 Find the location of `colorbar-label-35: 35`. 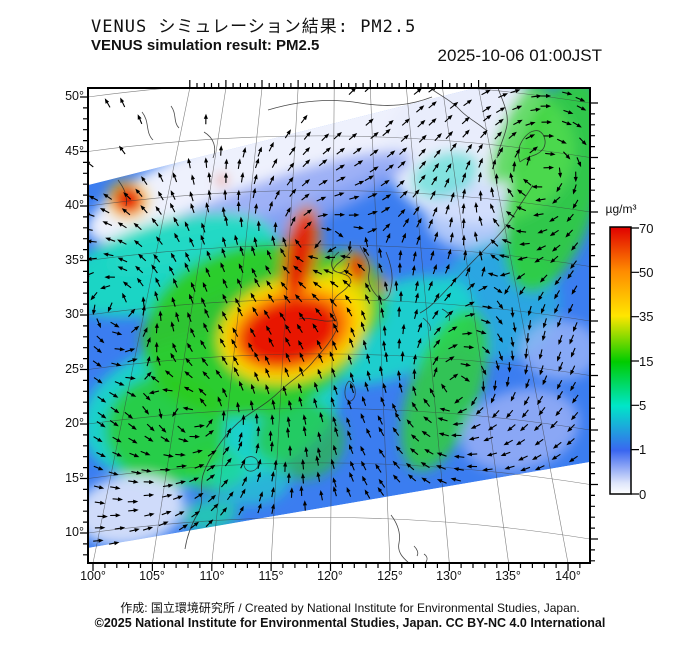

colorbar-label-35: 35 is located at coordinates (646, 316).